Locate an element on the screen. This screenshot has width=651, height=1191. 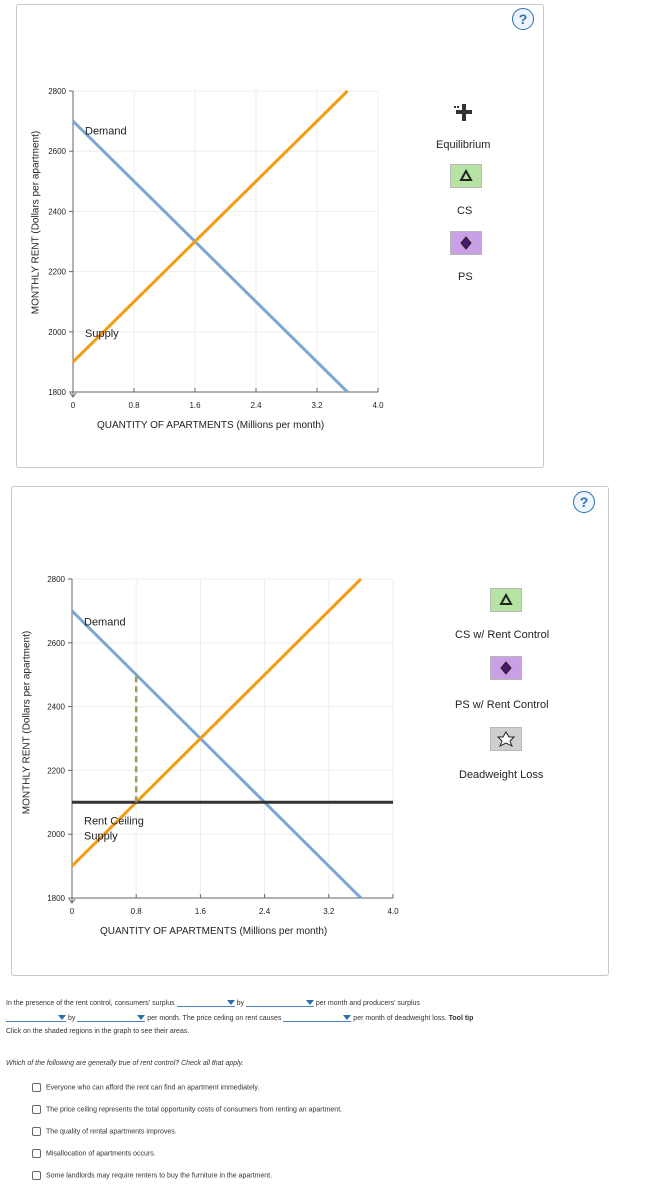
equilibrium-label: Equilibrium is located at coordinates (463, 145).